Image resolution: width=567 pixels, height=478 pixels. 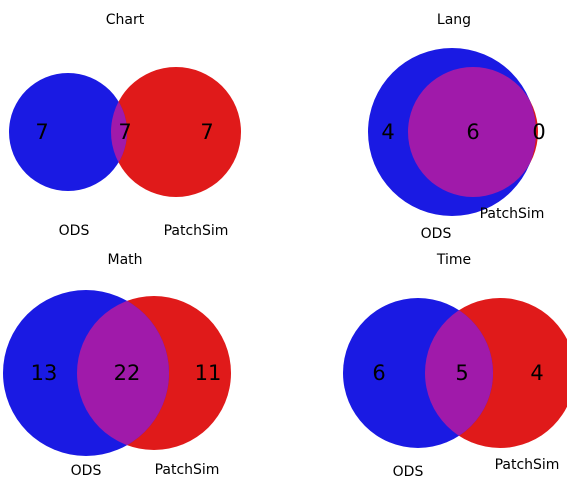 I want to click on count-overlap: 22, so click(x=127, y=373).